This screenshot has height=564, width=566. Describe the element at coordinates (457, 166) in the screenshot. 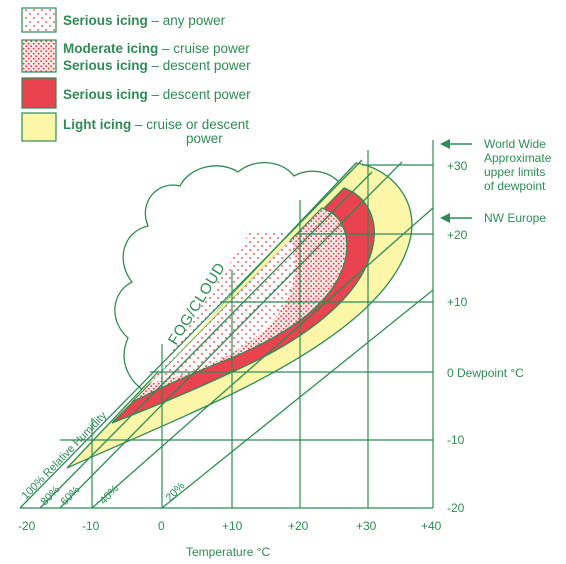

I see `y-tick-30: +30` at that location.